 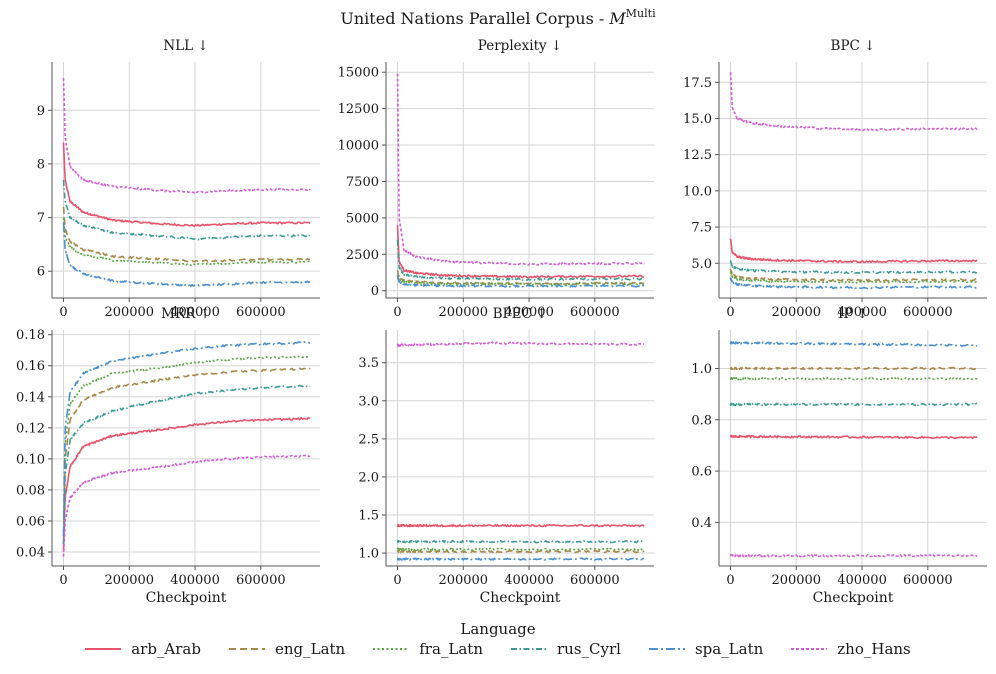 I want to click on y-tick-label: 7, so click(x=41, y=218).